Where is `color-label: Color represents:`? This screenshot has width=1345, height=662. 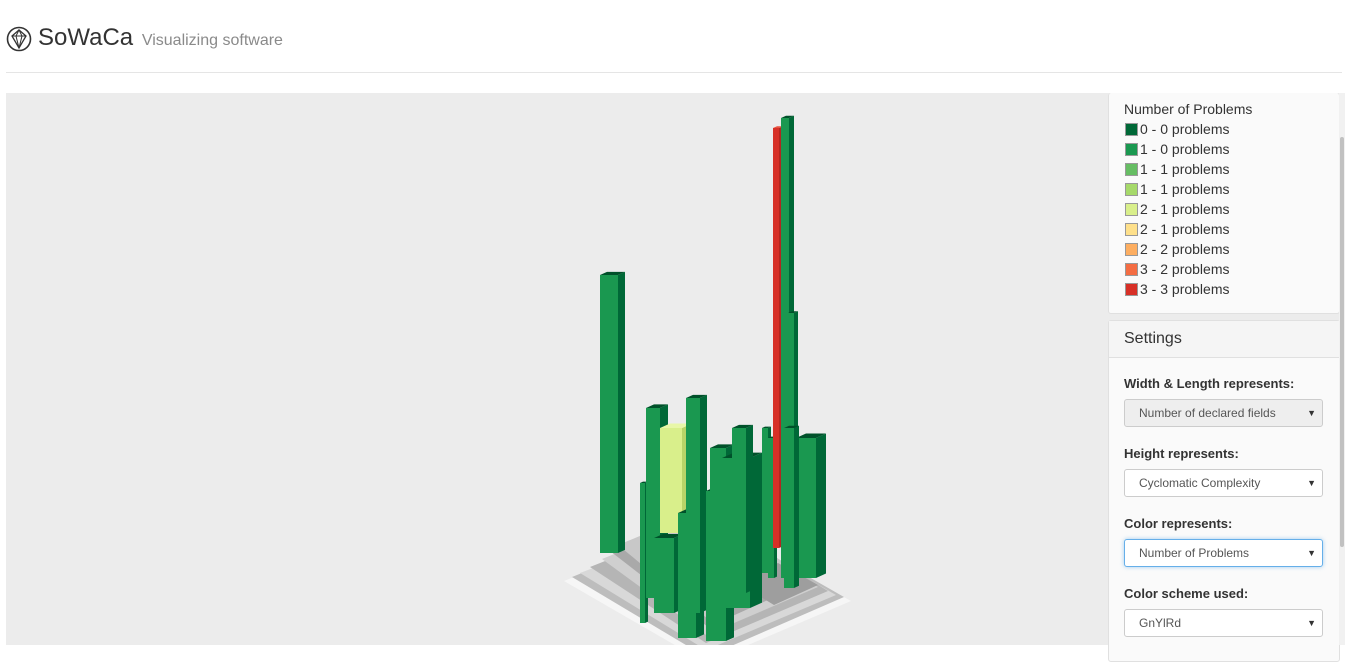
color-label: Color represents: is located at coordinates (1178, 523).